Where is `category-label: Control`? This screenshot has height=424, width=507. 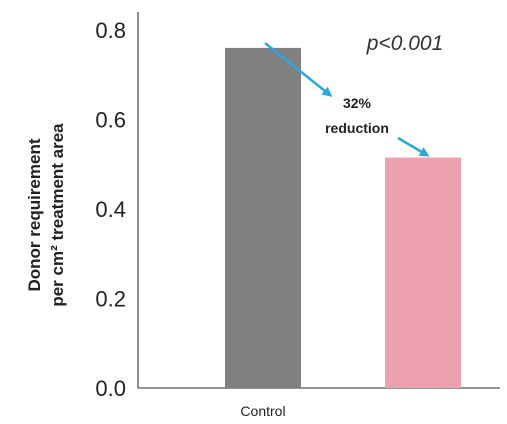
category-label: Control is located at coordinates (262, 411).